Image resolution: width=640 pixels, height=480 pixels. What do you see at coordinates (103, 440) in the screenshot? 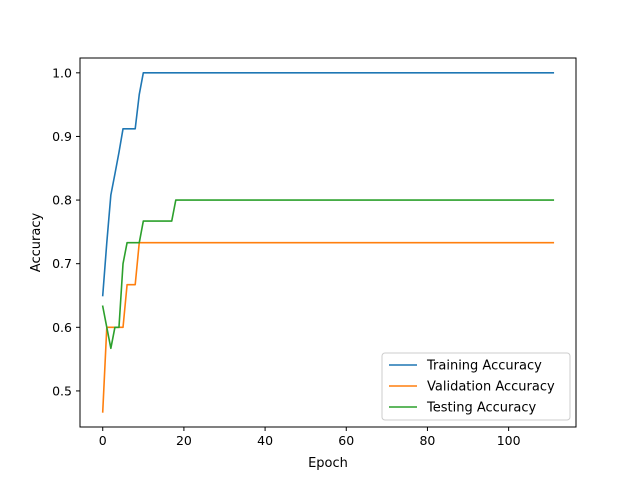
I see `x-tick-label: 0` at bounding box center [103, 440].